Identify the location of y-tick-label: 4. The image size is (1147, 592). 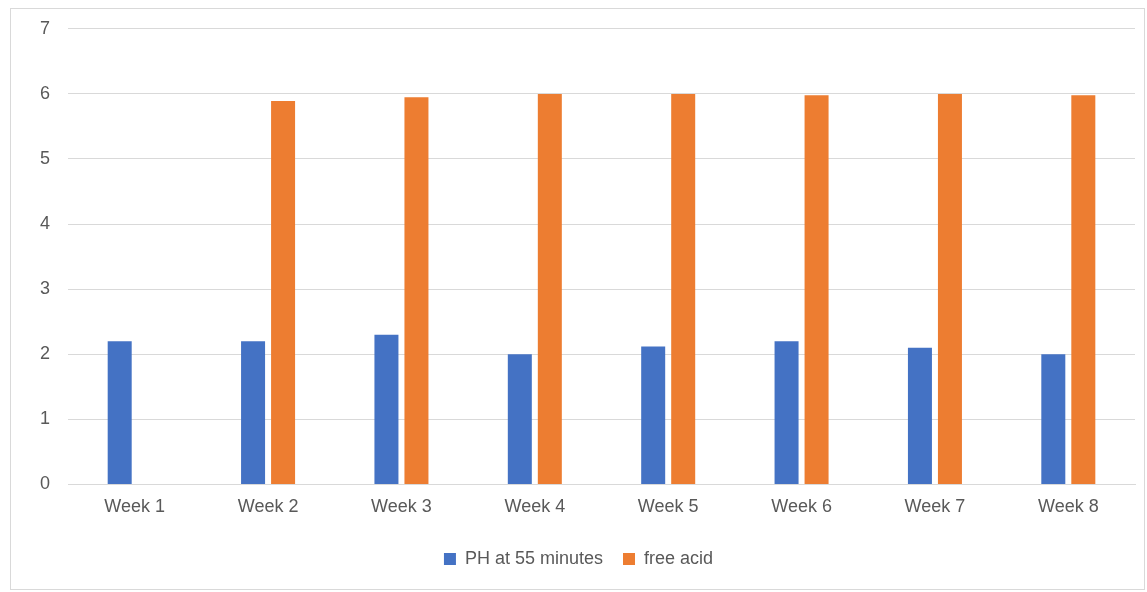
(45, 223).